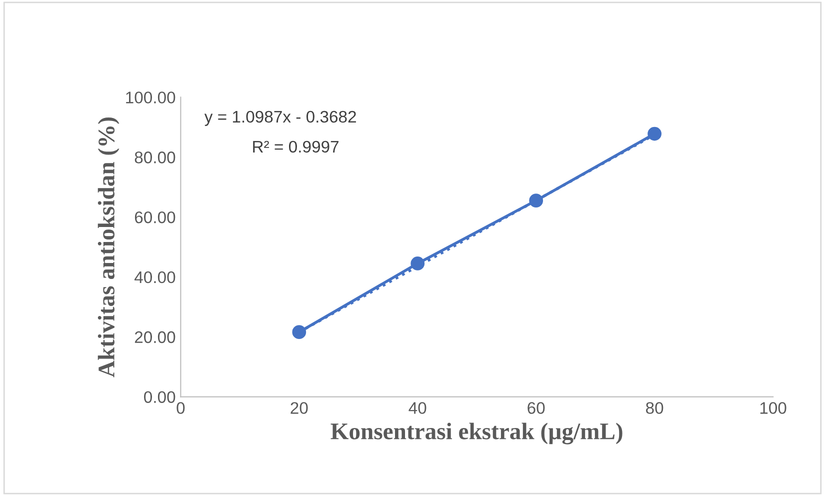 The width and height of the screenshot is (825, 496). What do you see at coordinates (773, 408) in the screenshot?
I see `x-tick-label: 100` at bounding box center [773, 408].